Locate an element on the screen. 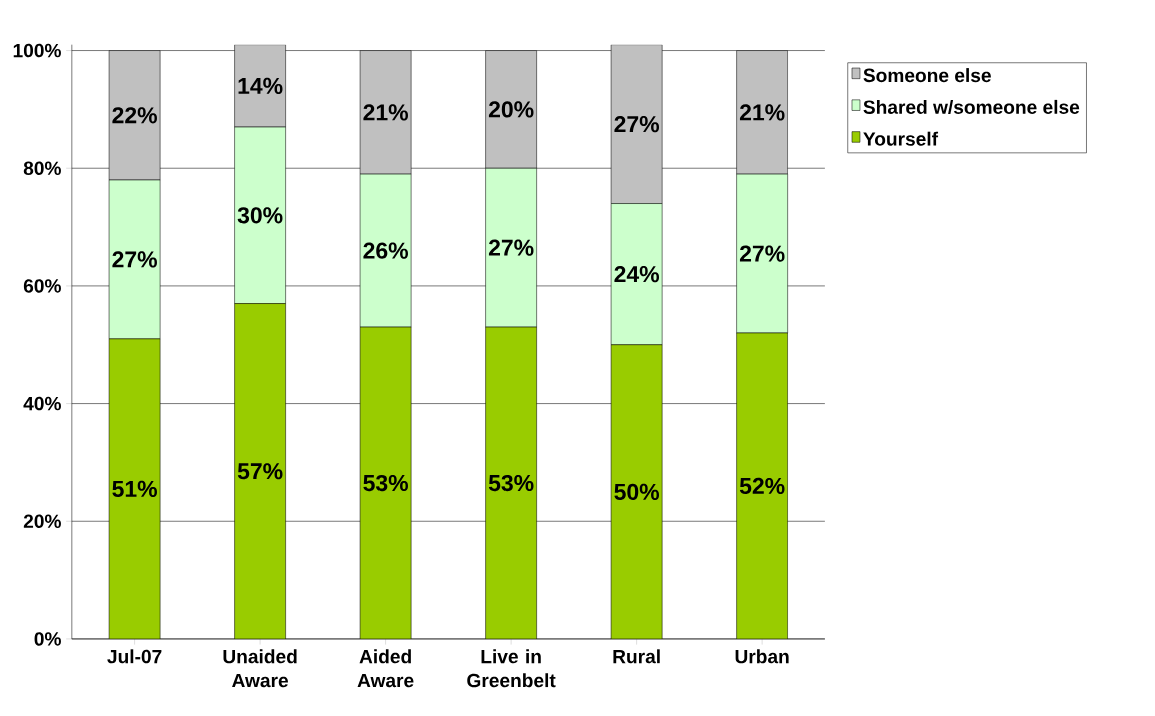 This screenshot has width=1155, height=716. y-tick-label: 60% is located at coordinates (42, 285).